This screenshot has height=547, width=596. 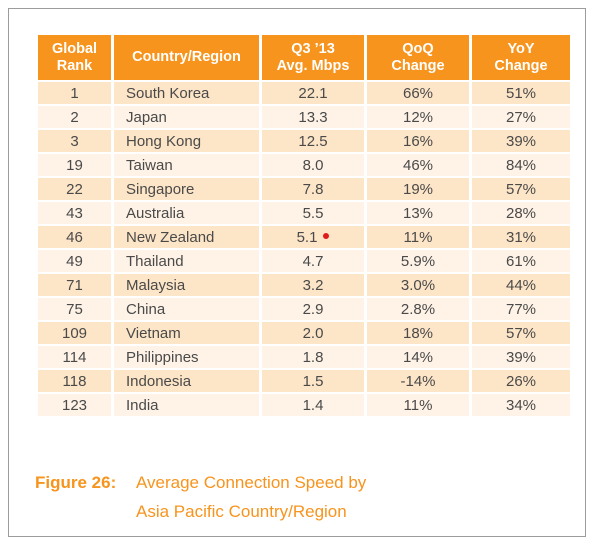 I want to click on cell-value: 61%, so click(x=521, y=261).